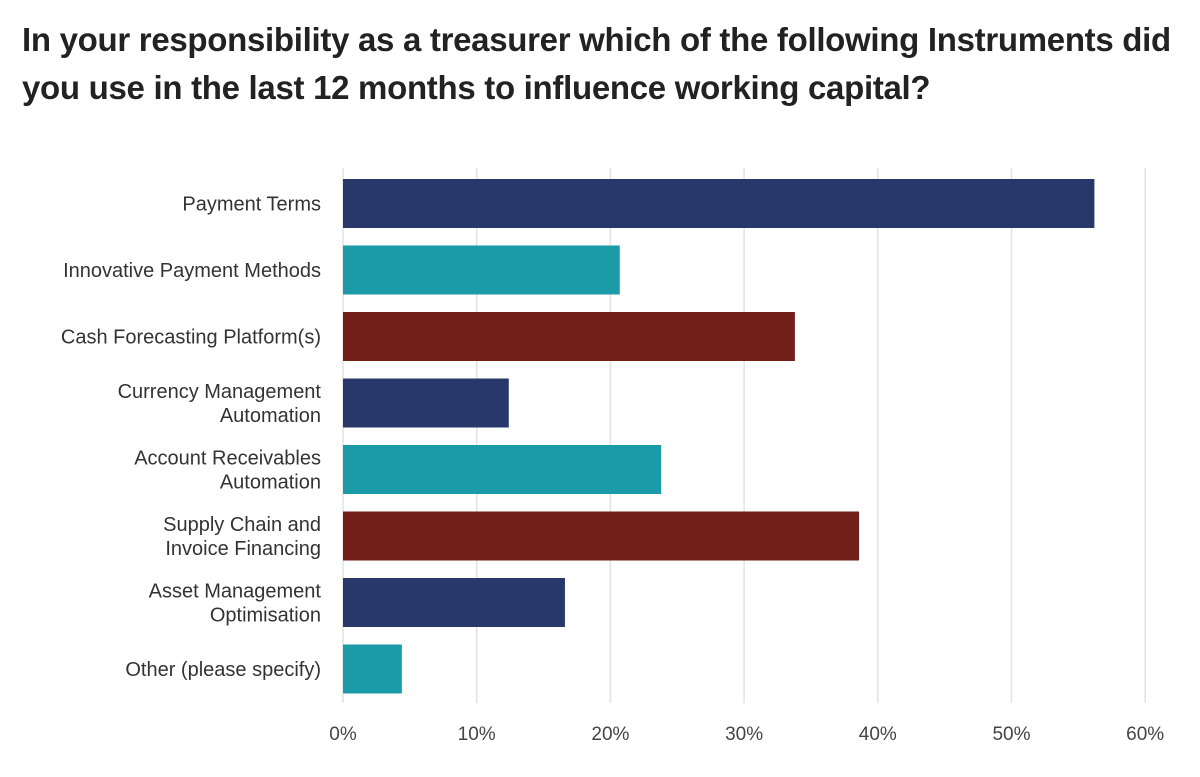  Describe the element at coordinates (227, 471) in the screenshot. I see `category-label: Account Receivables Automation` at that location.